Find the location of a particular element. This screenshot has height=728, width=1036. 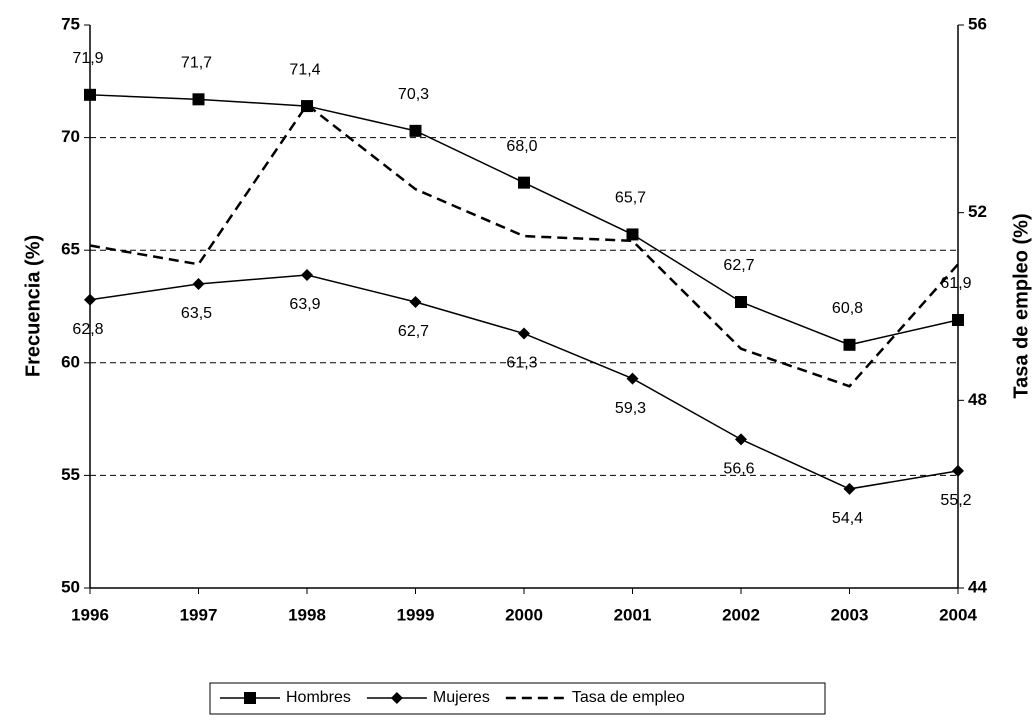

data-label: 54,4 is located at coordinates (847, 518).